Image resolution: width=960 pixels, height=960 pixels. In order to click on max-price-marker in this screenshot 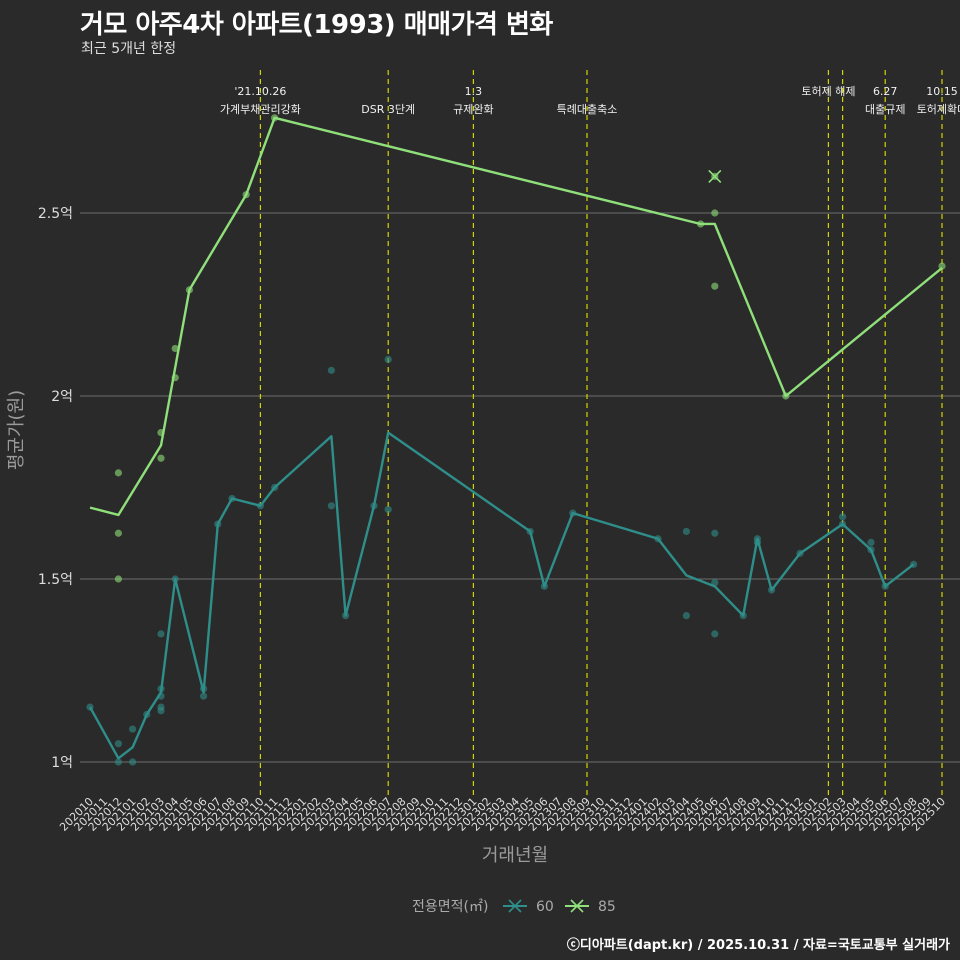, I will do `click(715, 176)`.